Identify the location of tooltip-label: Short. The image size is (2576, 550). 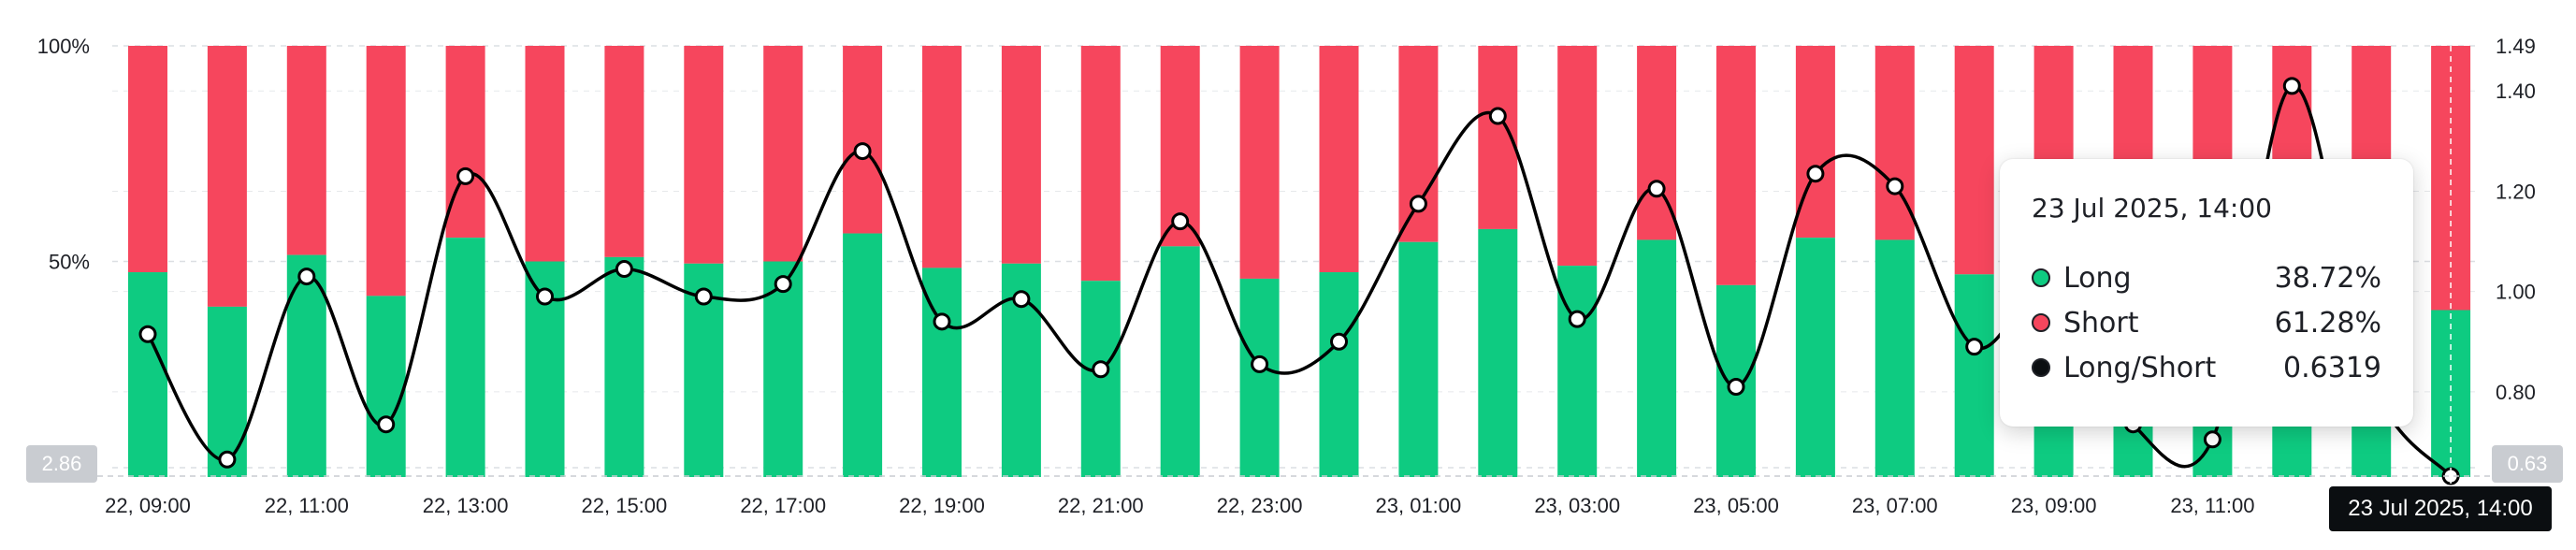
(2101, 323).